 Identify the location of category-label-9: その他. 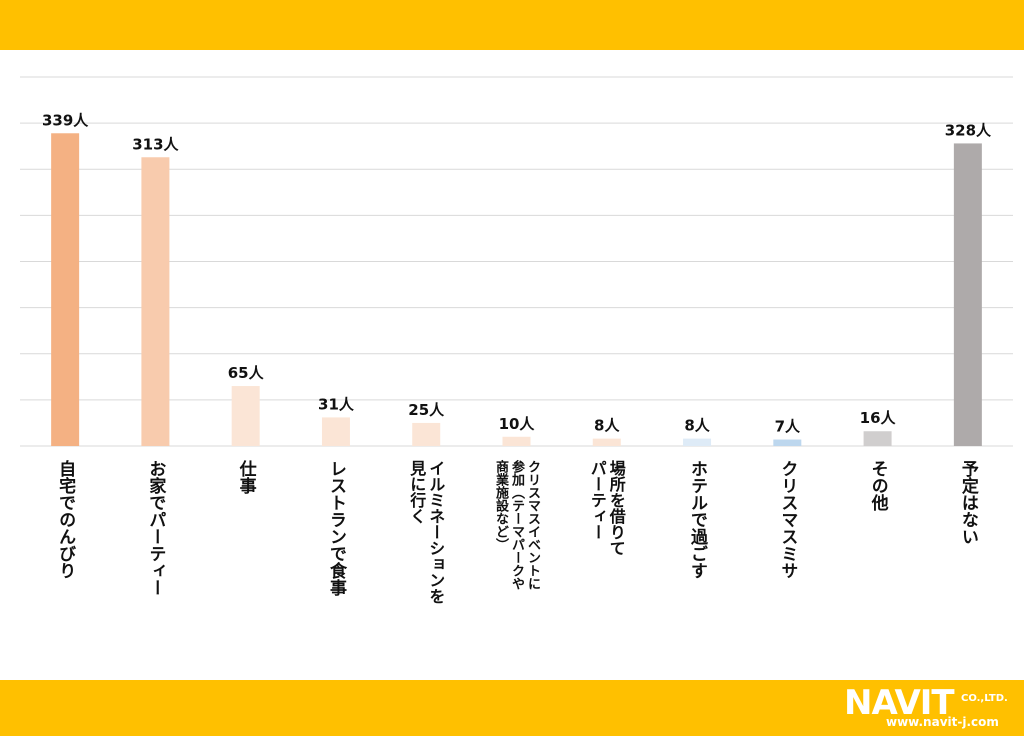
(879, 485).